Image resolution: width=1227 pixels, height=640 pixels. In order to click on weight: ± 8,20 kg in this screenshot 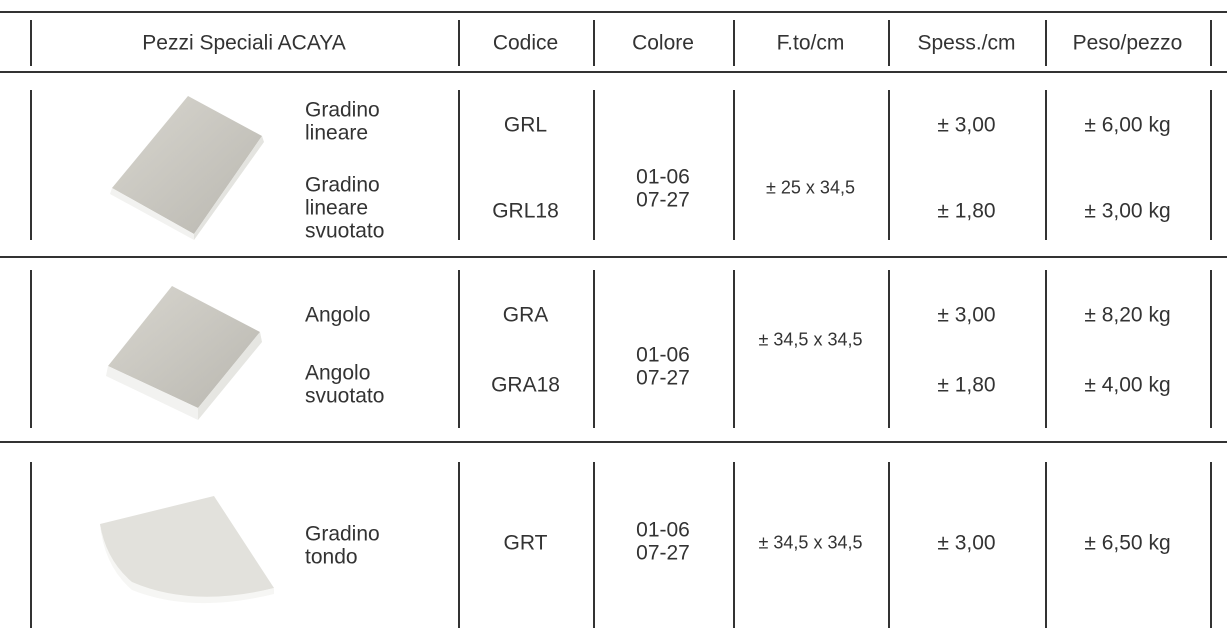, I will do `click(1127, 315)`.